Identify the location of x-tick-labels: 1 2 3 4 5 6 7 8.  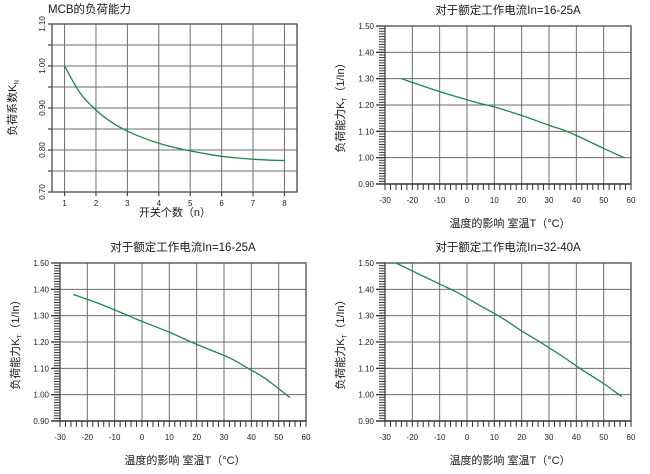
(174, 203).